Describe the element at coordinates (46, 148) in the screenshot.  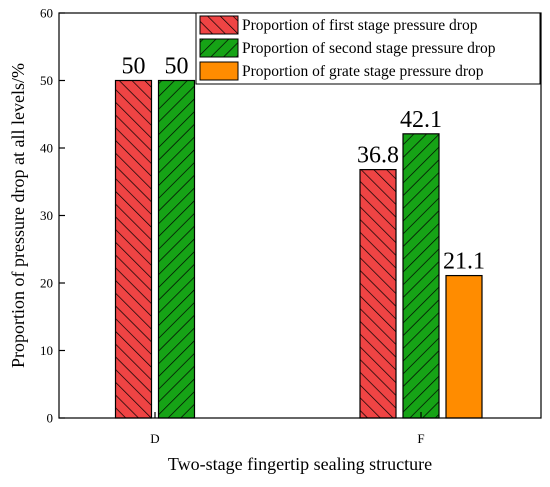
I see `y-tick-label: 40` at that location.